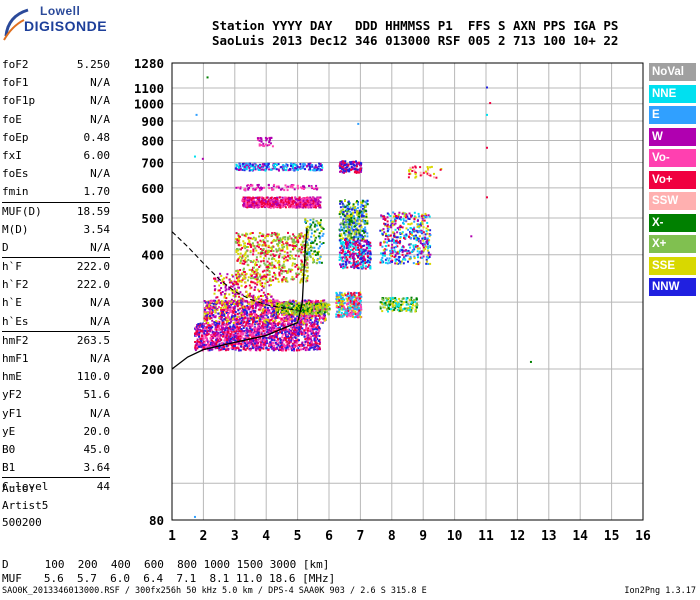  Describe the element at coordinates (19, 488) in the screenshot. I see `auto-label: Auto:` at that location.